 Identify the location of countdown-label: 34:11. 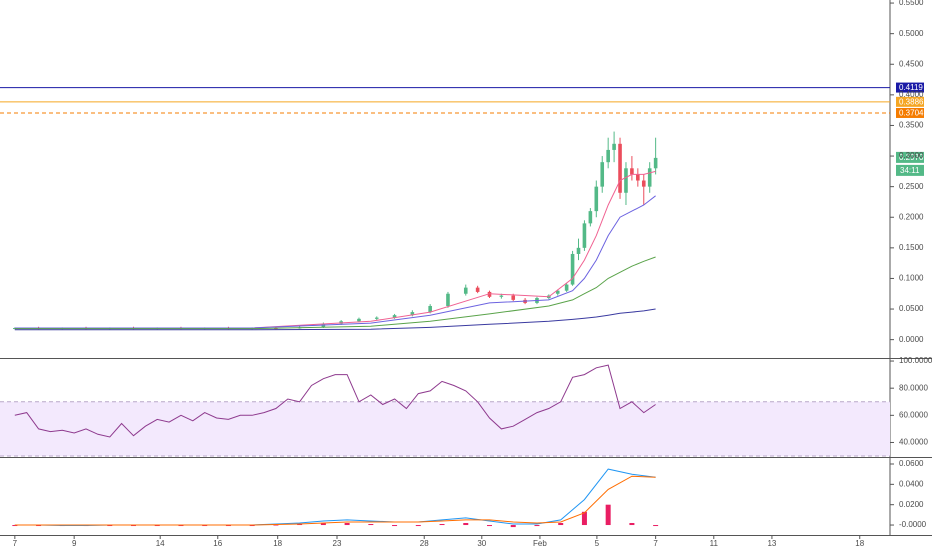
(910, 170).